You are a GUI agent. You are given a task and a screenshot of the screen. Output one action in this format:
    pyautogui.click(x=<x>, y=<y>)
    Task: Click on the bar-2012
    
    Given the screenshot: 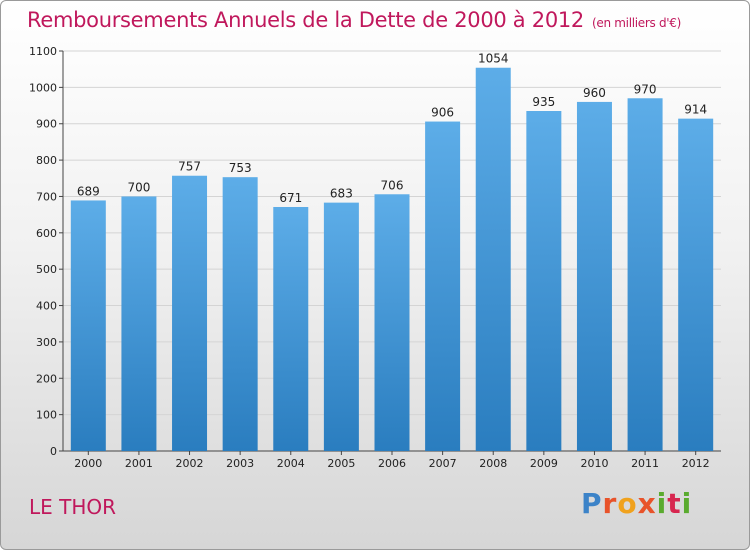 What is the action you would take?
    pyautogui.click(x=696, y=285)
    